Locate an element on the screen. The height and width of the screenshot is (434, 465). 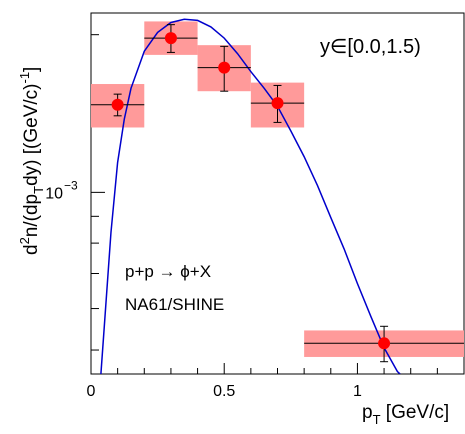
y-tick-label-base: 10 is located at coordinates (54, 193).